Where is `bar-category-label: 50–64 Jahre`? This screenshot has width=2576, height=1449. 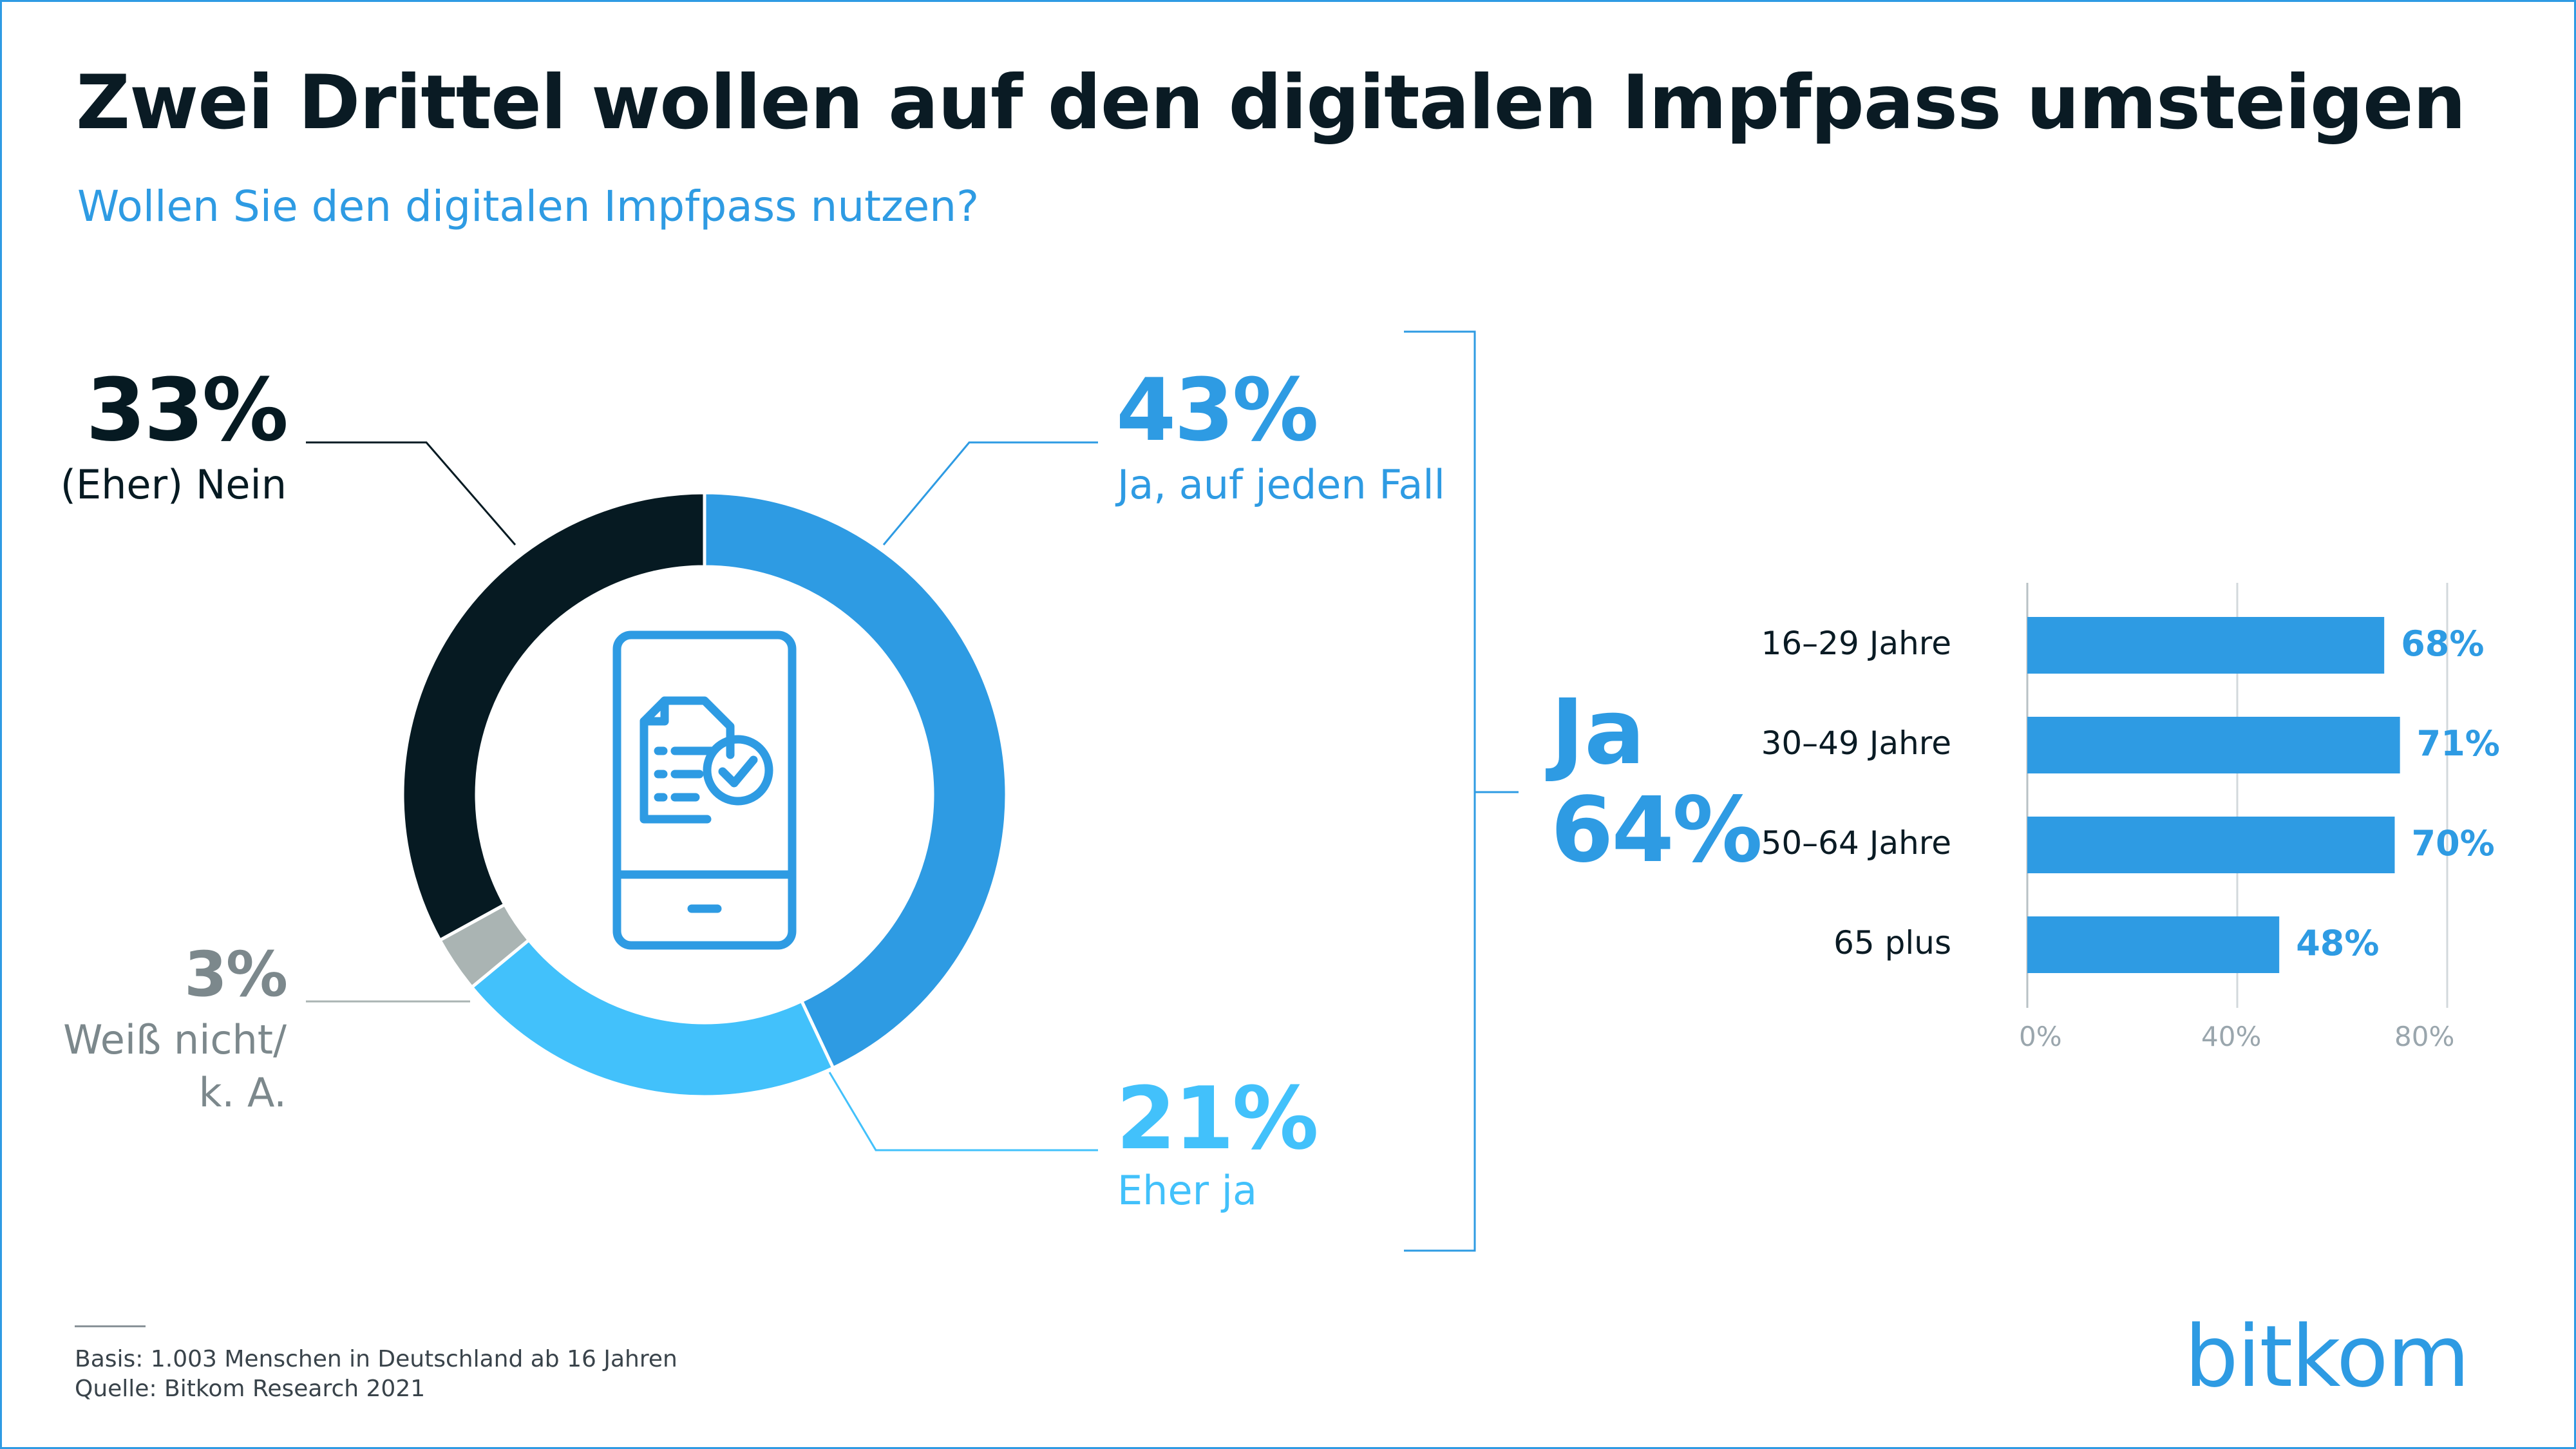 bar-category-label: 50–64 Jahre is located at coordinates (1856, 843).